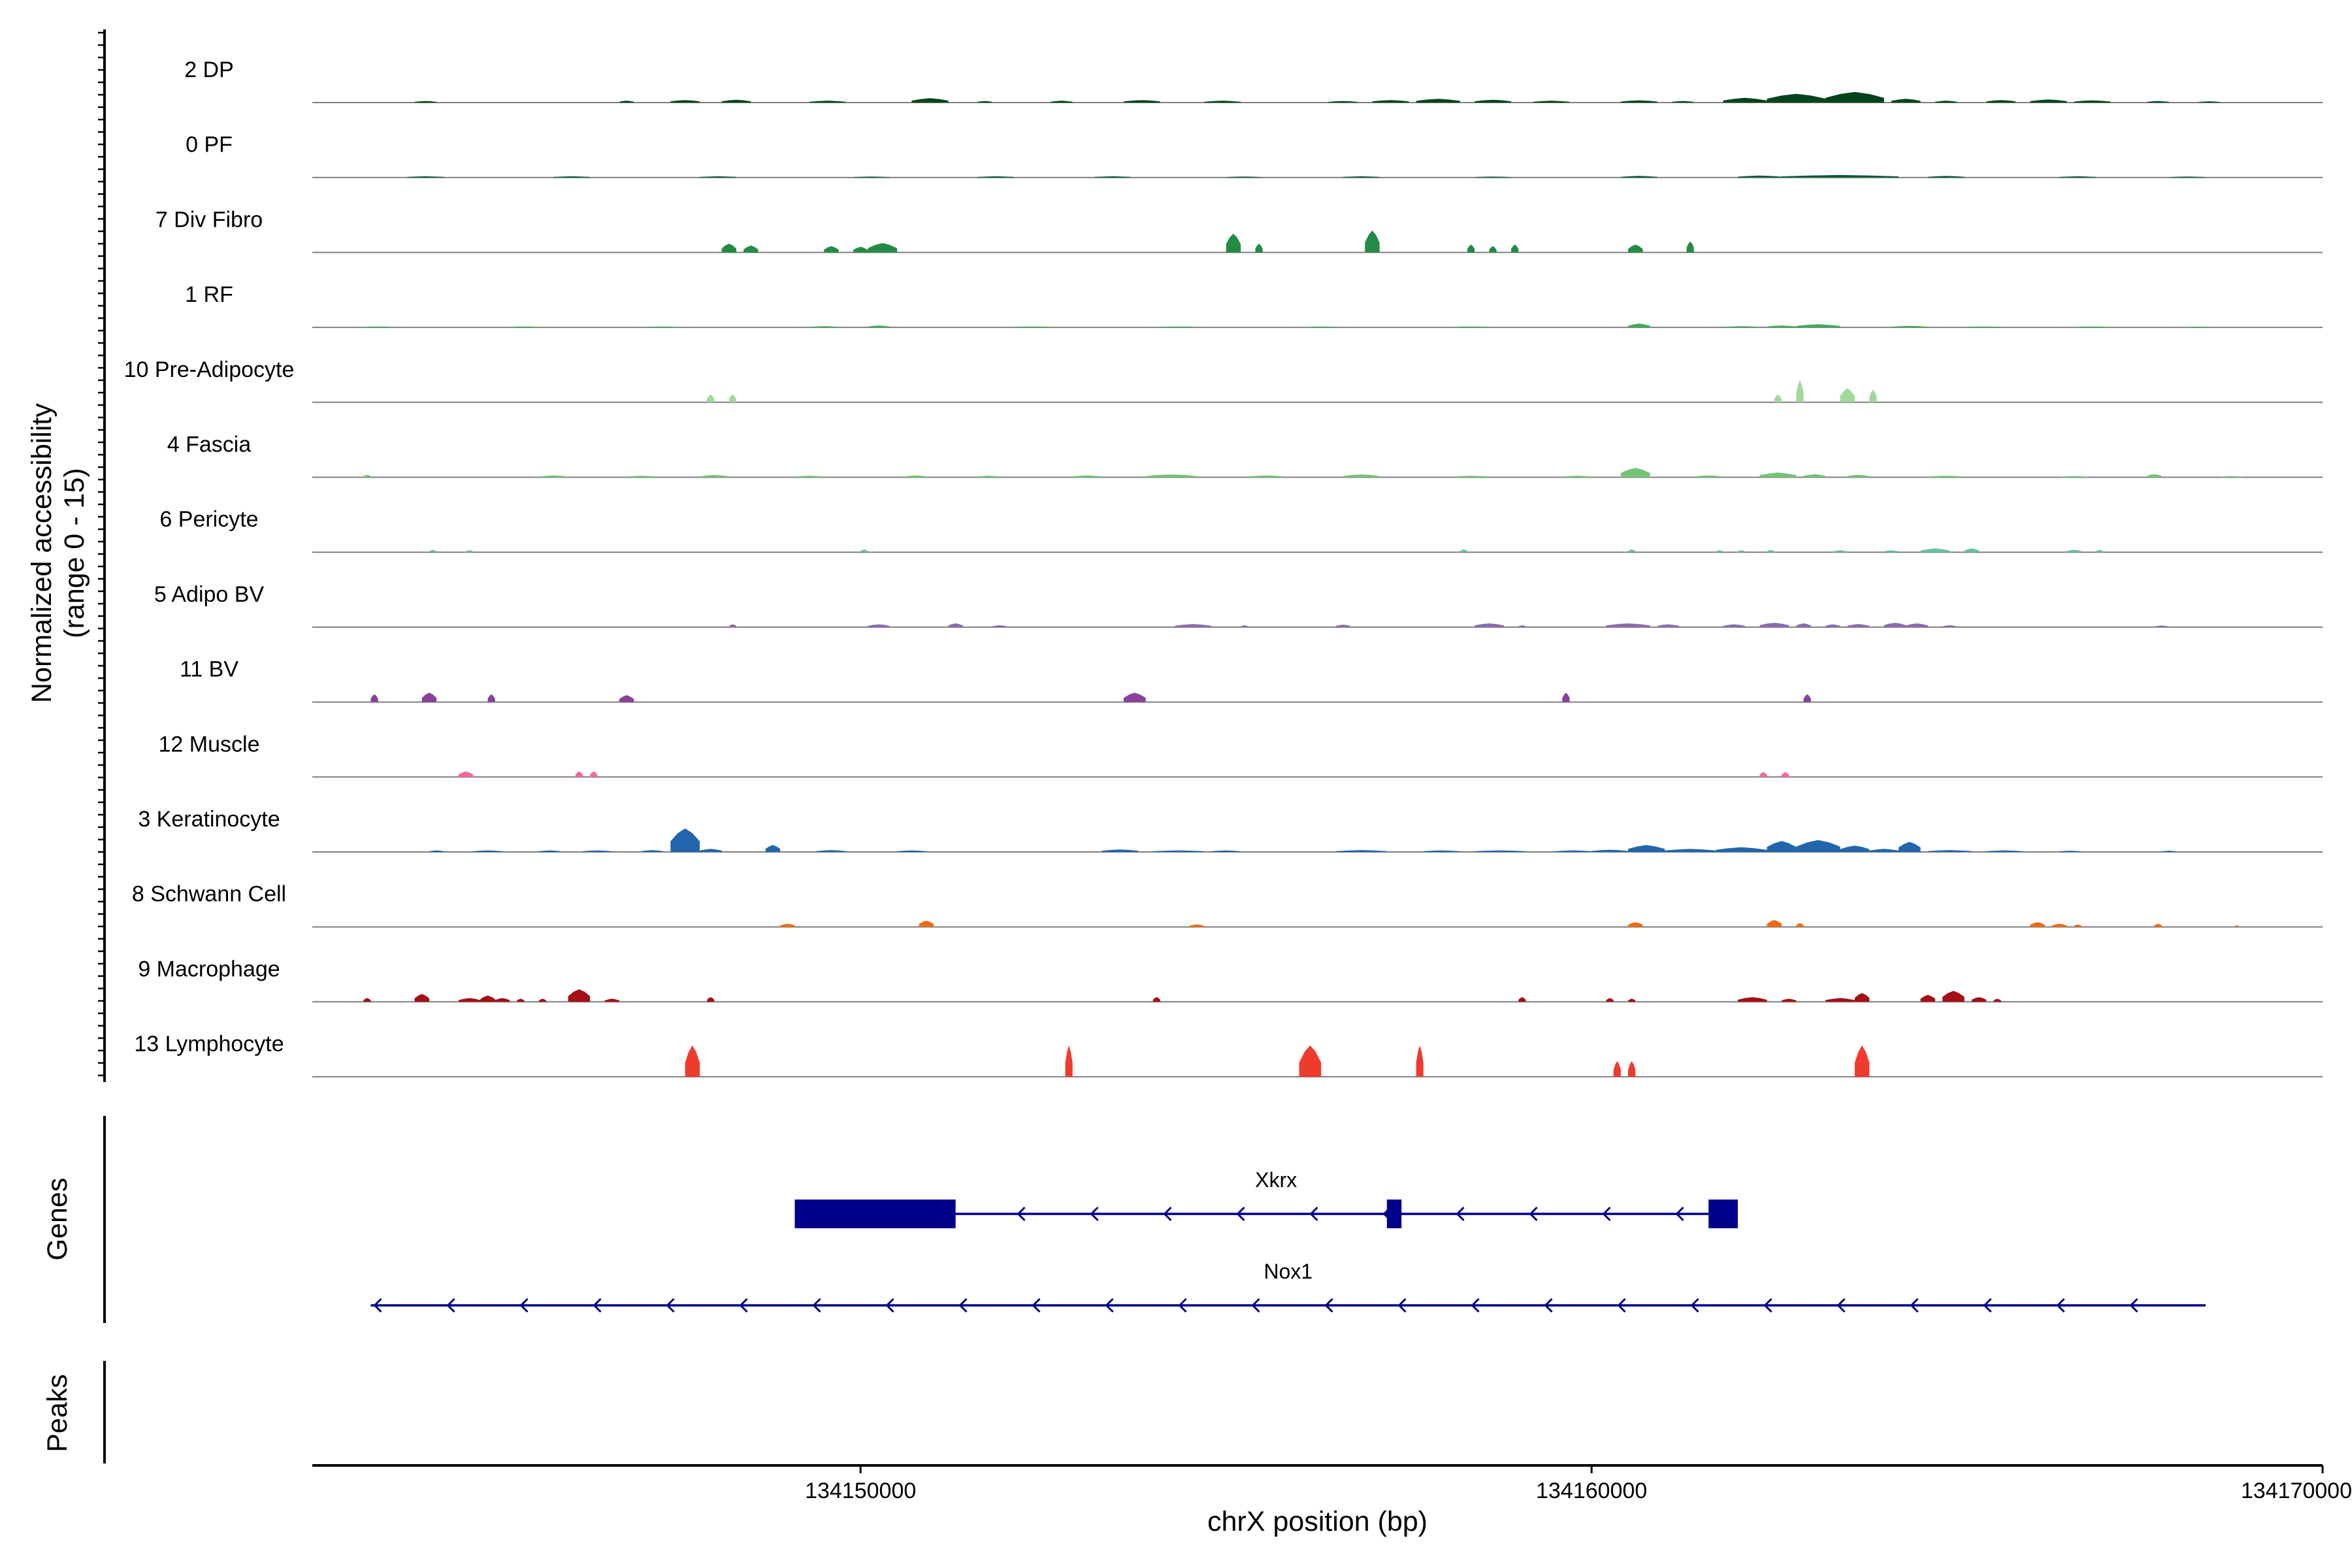  Describe the element at coordinates (209, 294) in the screenshot. I see `track-label: 1 RF` at that location.